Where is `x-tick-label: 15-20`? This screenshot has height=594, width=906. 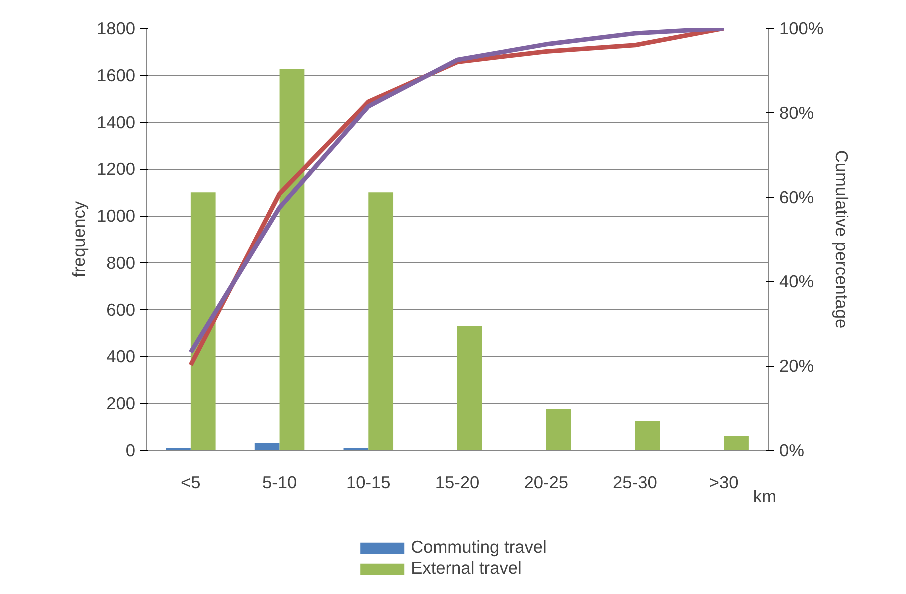 x-tick-label: 15-20 is located at coordinates (457, 482).